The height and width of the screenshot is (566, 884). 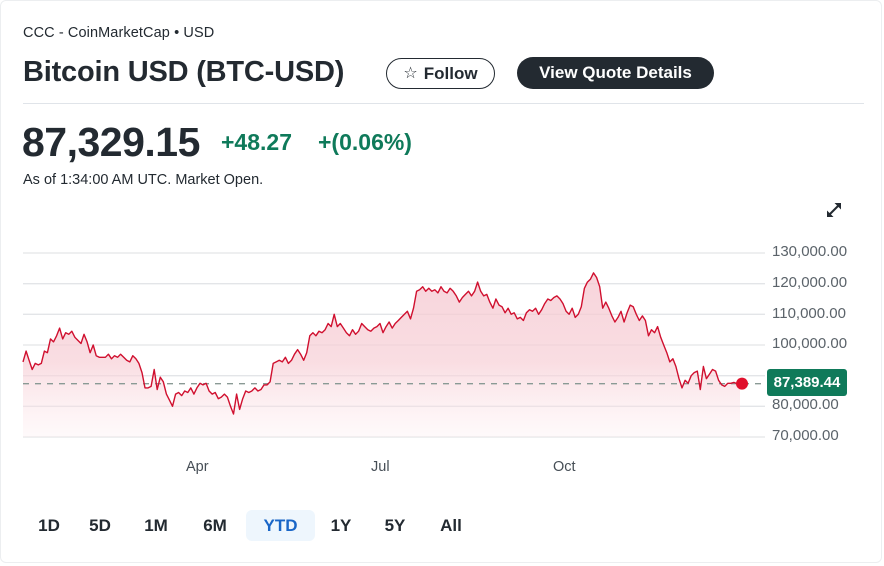 What do you see at coordinates (395, 525) in the screenshot?
I see `range-5y-button: 5Y` at bounding box center [395, 525].